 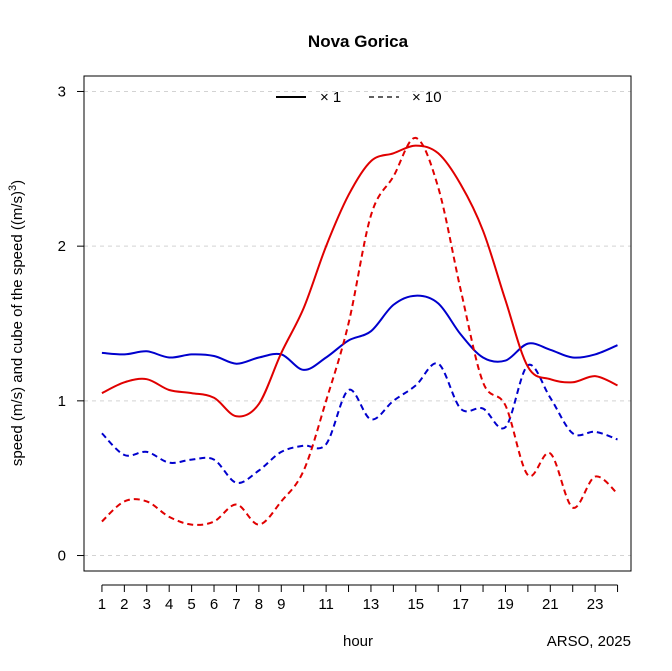 I want to click on chart-title: Nova Gorica, so click(x=358, y=41).